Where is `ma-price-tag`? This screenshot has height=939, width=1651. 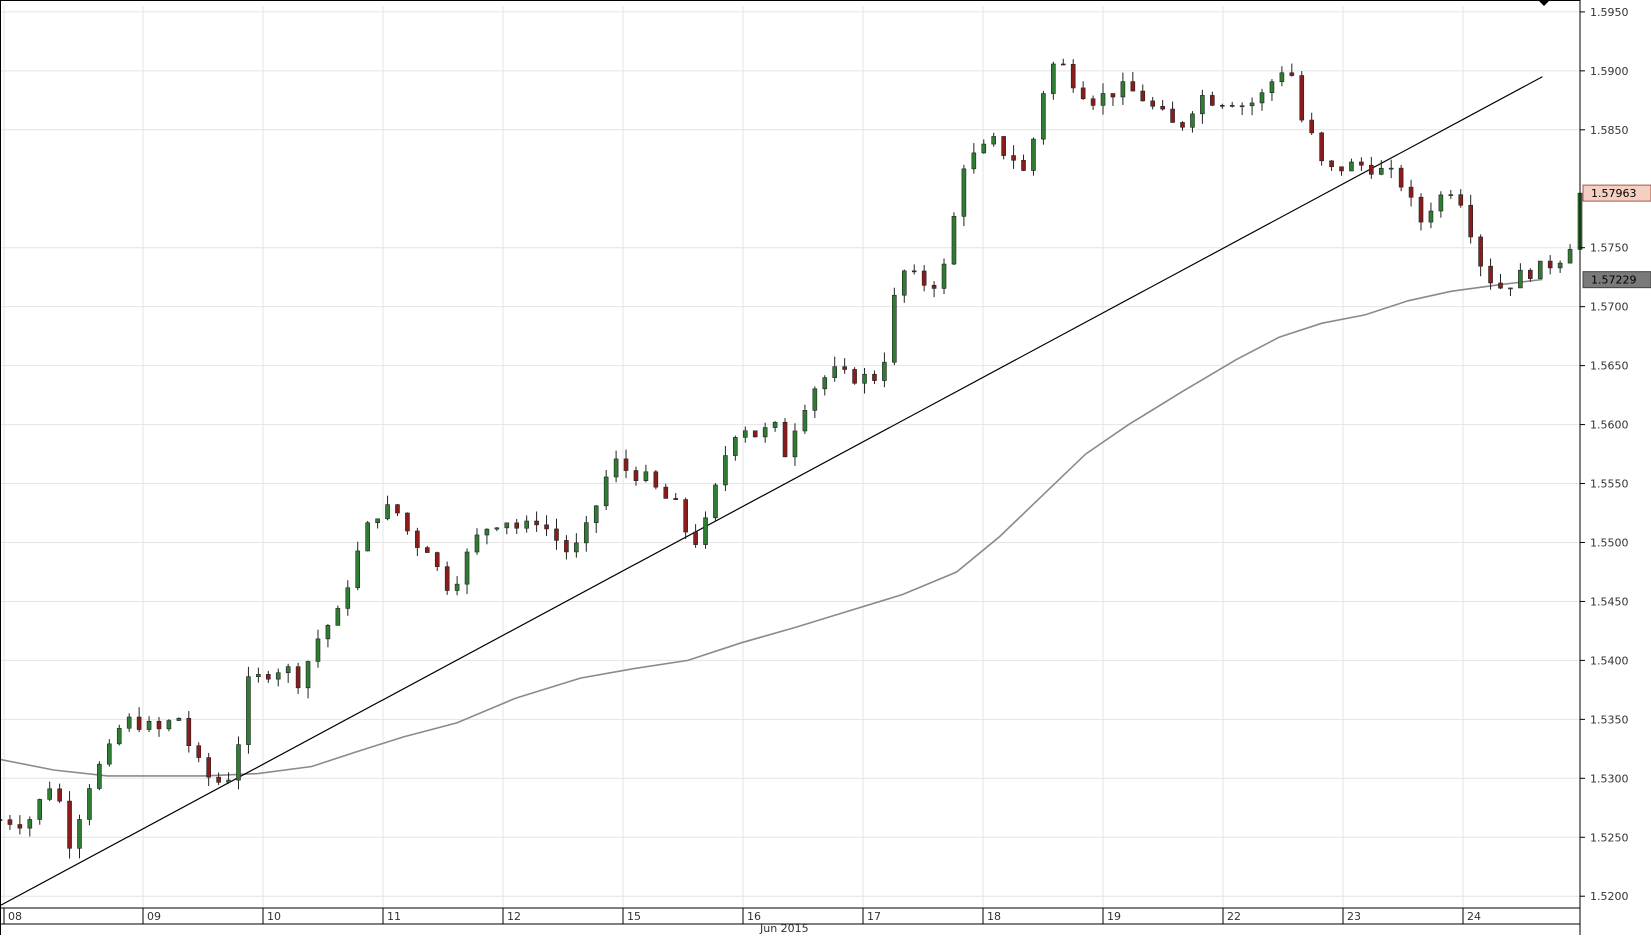
ma-price-tag is located at coordinates (1616, 280).